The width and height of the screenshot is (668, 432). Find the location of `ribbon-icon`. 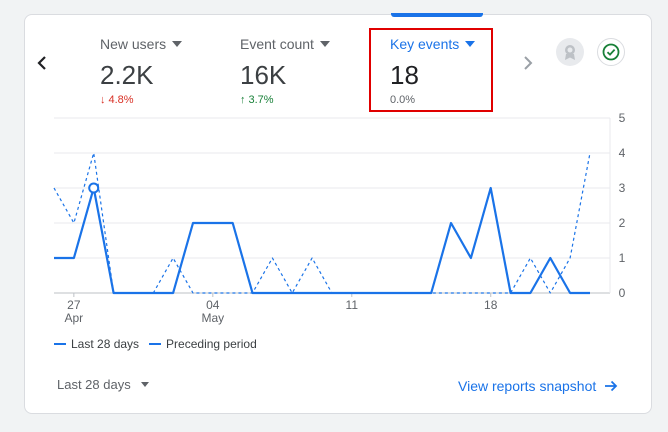

ribbon-icon is located at coordinates (570, 52).